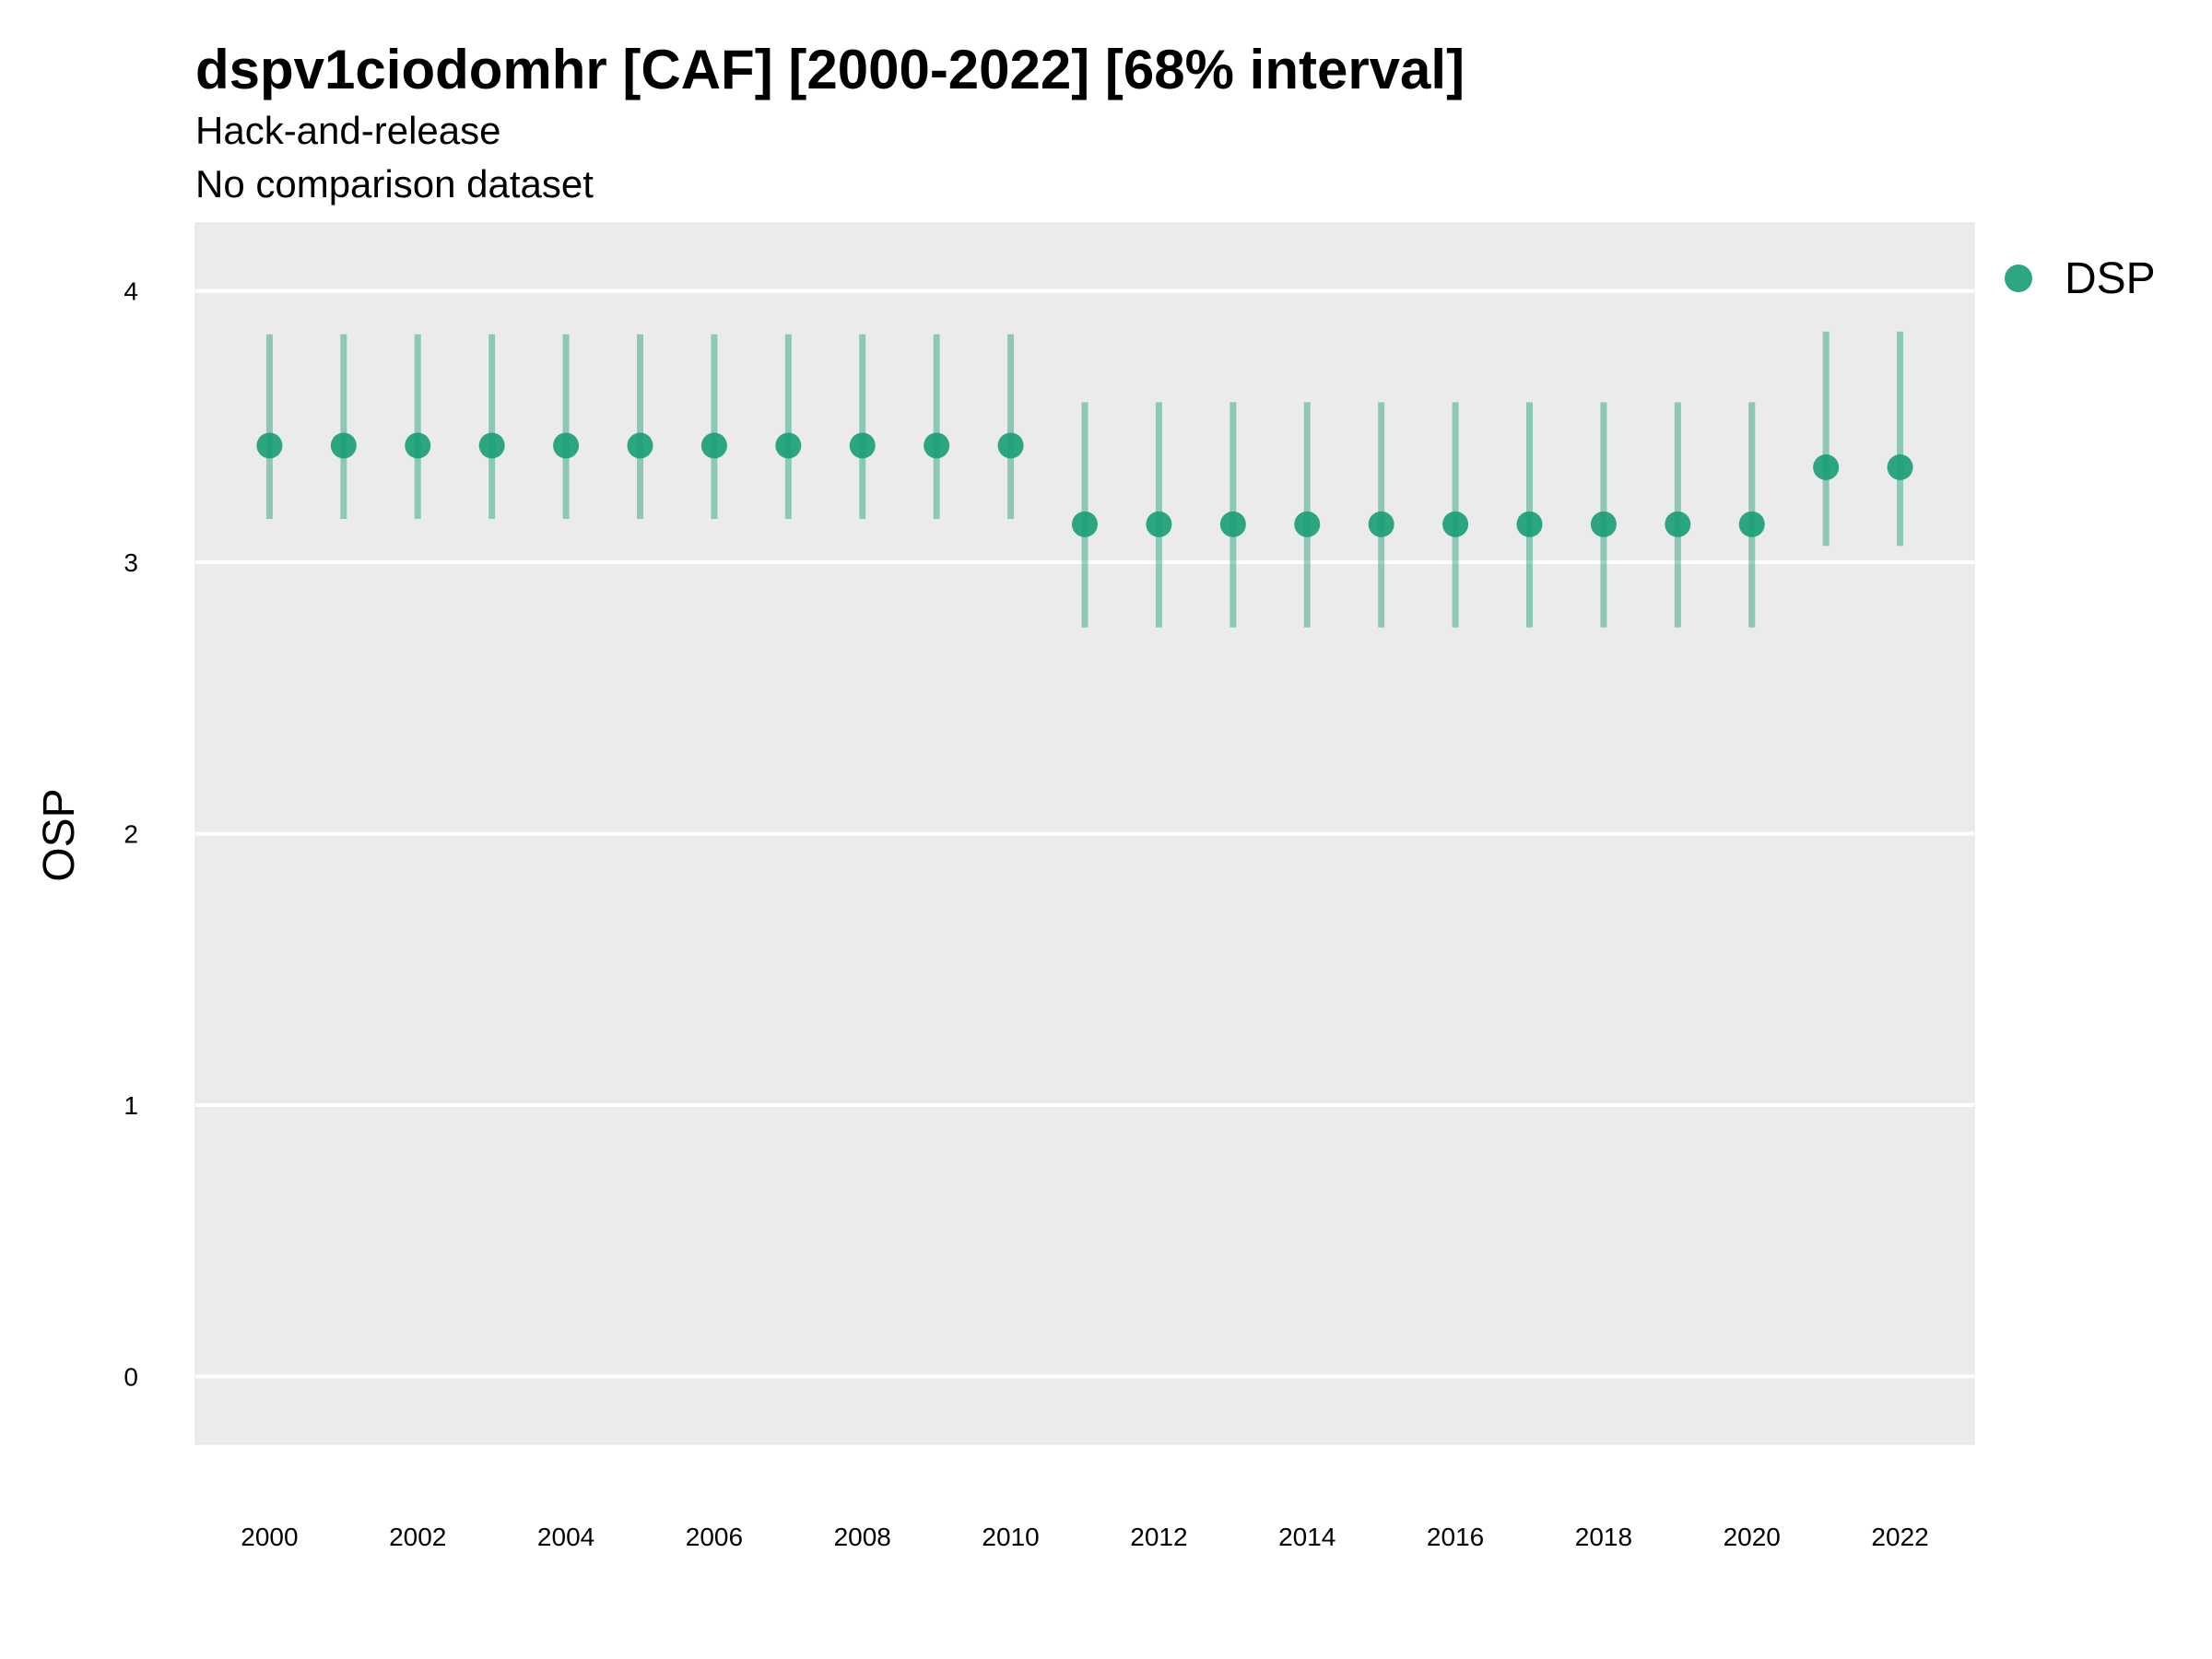 The height and width of the screenshot is (1659, 2212). What do you see at coordinates (788, 445) in the screenshot?
I see `data-point-2007` at bounding box center [788, 445].